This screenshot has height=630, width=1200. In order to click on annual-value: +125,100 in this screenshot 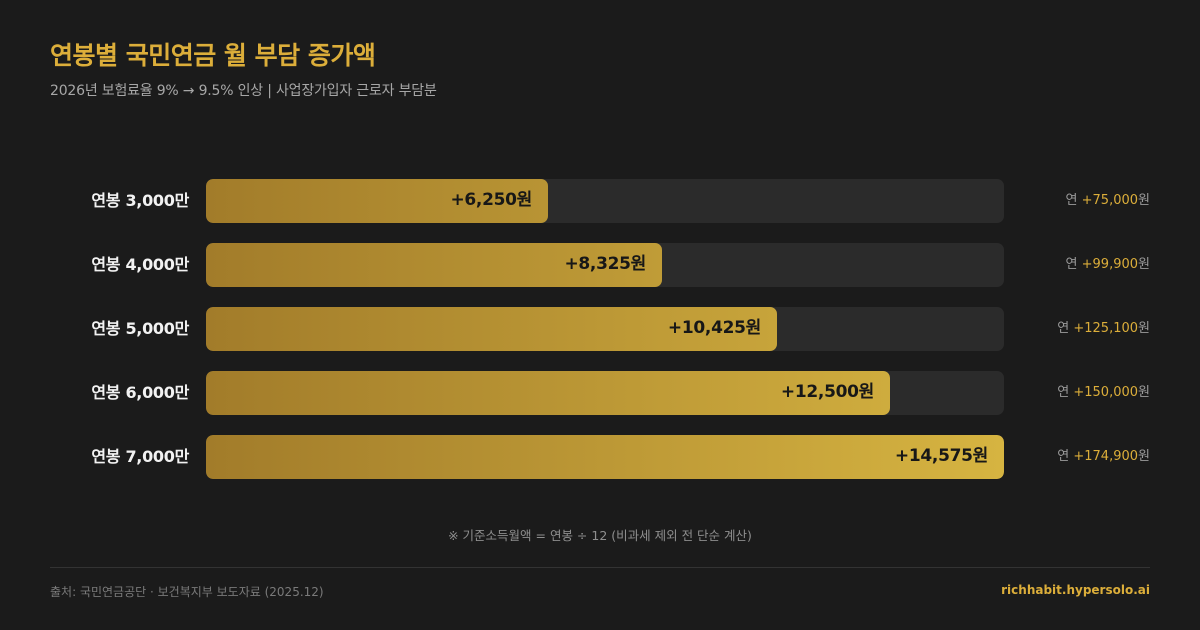, I will do `click(1106, 328)`.